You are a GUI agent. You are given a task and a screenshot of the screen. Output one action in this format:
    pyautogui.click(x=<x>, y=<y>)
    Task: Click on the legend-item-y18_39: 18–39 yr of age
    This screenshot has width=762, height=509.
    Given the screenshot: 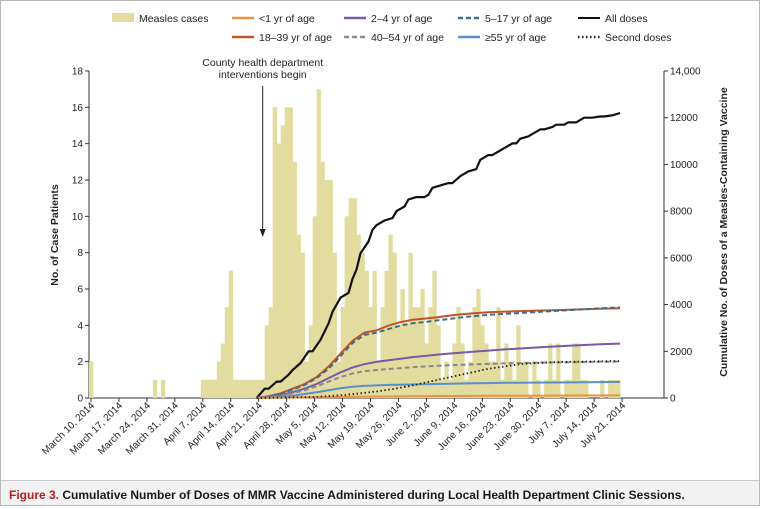 What is the action you would take?
    pyautogui.click(x=282, y=38)
    